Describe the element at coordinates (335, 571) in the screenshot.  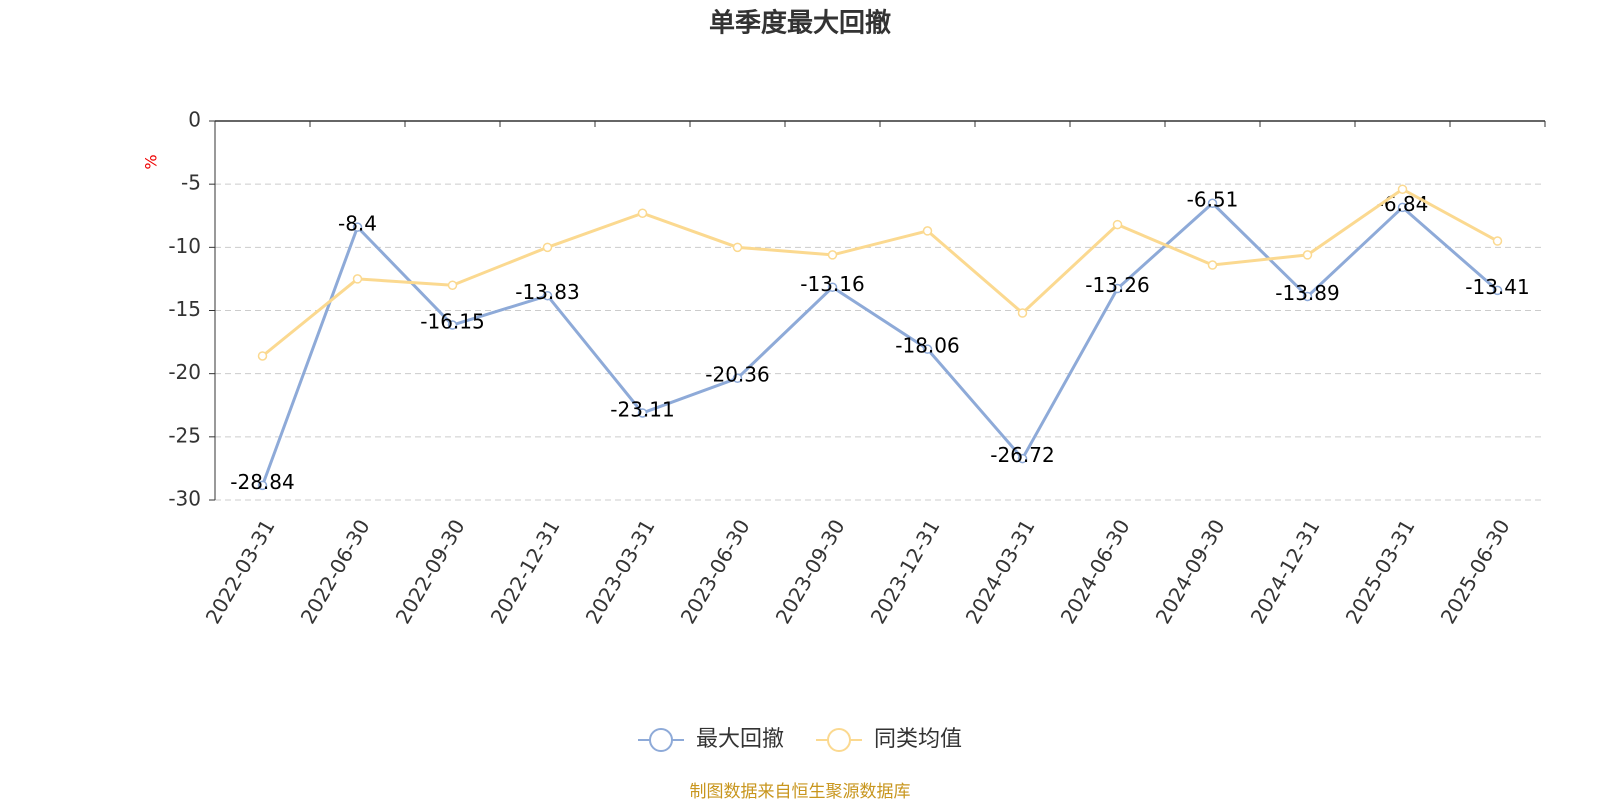
I see `x-tick-label: 2022-06-30` at that location.